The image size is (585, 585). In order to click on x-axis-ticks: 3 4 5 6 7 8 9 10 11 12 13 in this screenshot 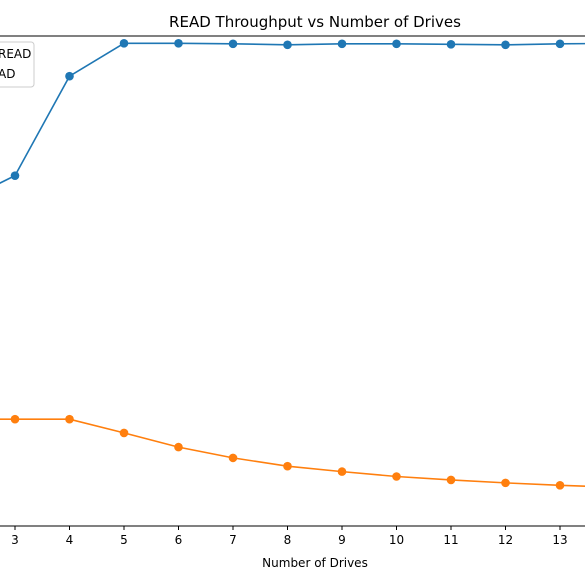, I will do `click(289, 536)`.